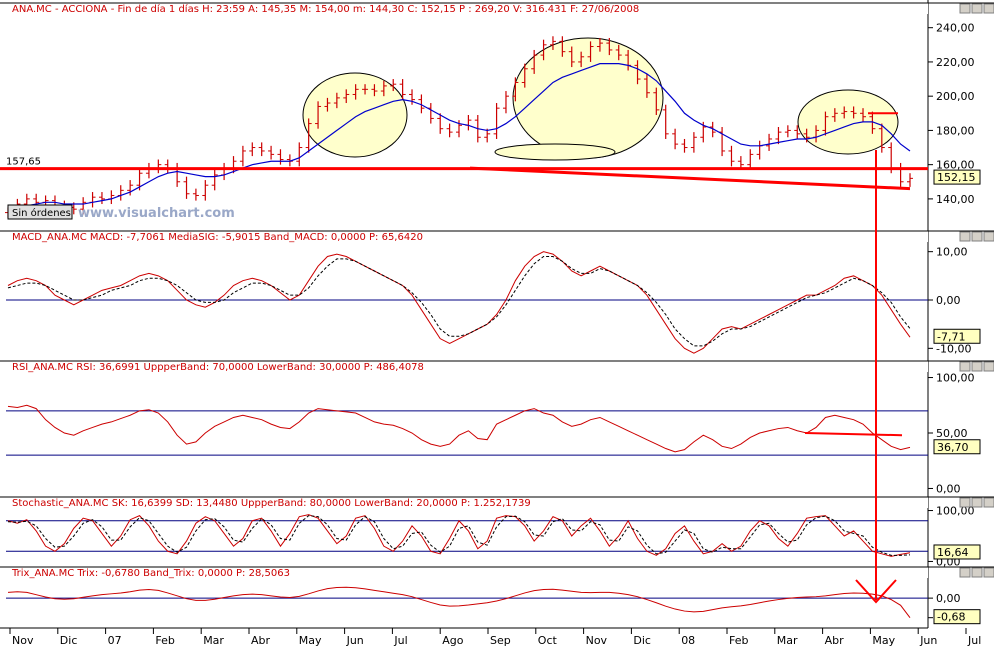  Describe the element at coordinates (955, 62) in the screenshot. I see `y-tick-label: 220,00` at that location.